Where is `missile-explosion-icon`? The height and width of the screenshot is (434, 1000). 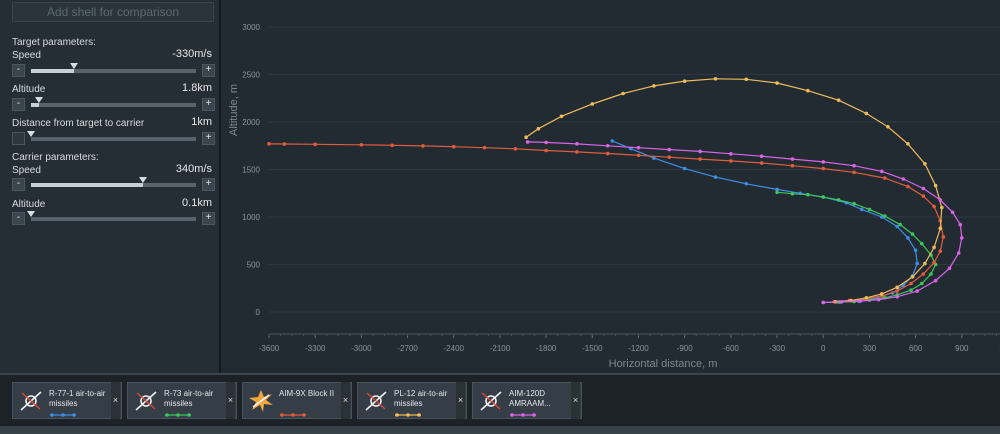 missile-explosion-icon is located at coordinates (261, 401).